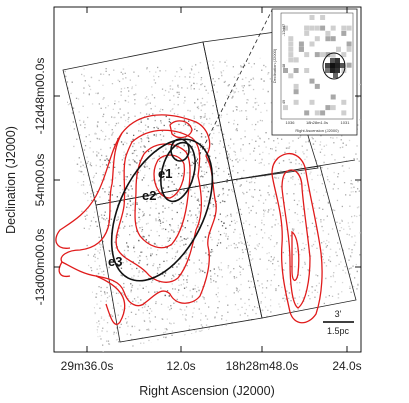  Describe the element at coordinates (346, 366) in the screenshot. I see `x-tick-4: 24.0s` at that location.